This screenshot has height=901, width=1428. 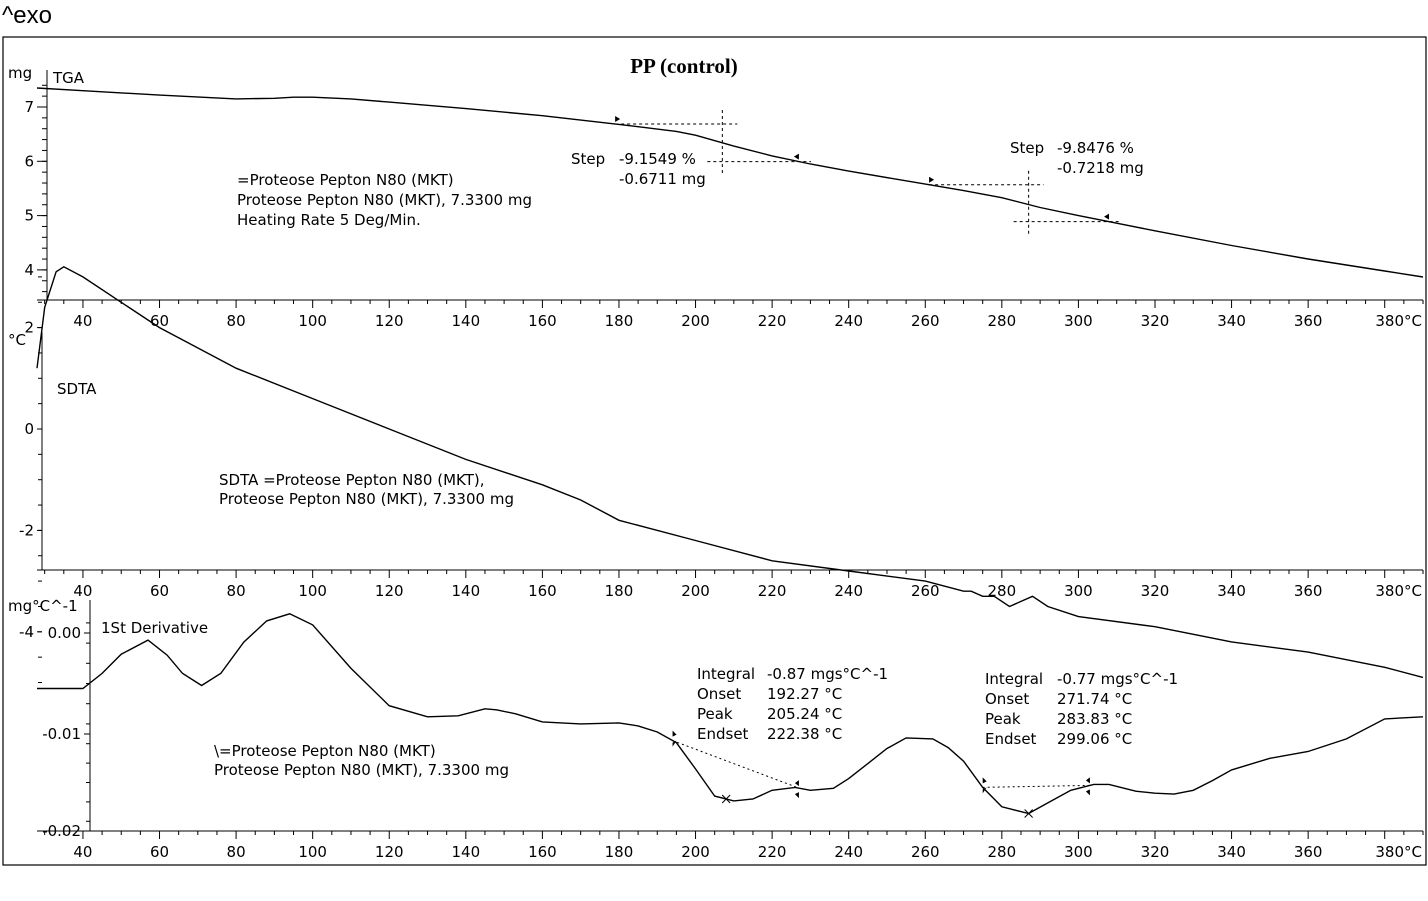 What do you see at coordinates (29, 429) in the screenshot?
I see `sdta-y-tick-label: 0` at bounding box center [29, 429].